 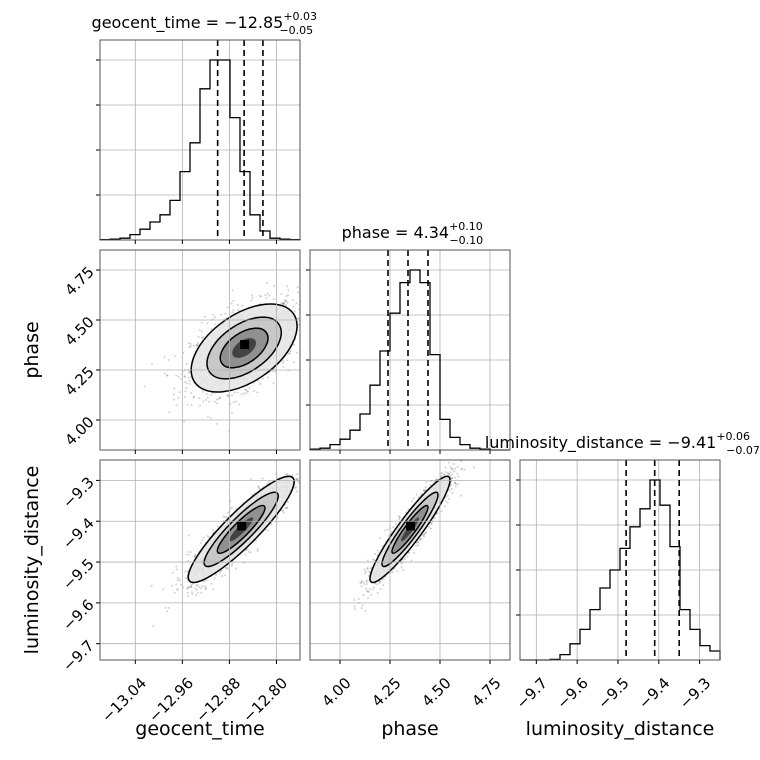 What do you see at coordinates (200, 150) in the screenshot?
I see `hist-step-geocent_time` at bounding box center [200, 150].